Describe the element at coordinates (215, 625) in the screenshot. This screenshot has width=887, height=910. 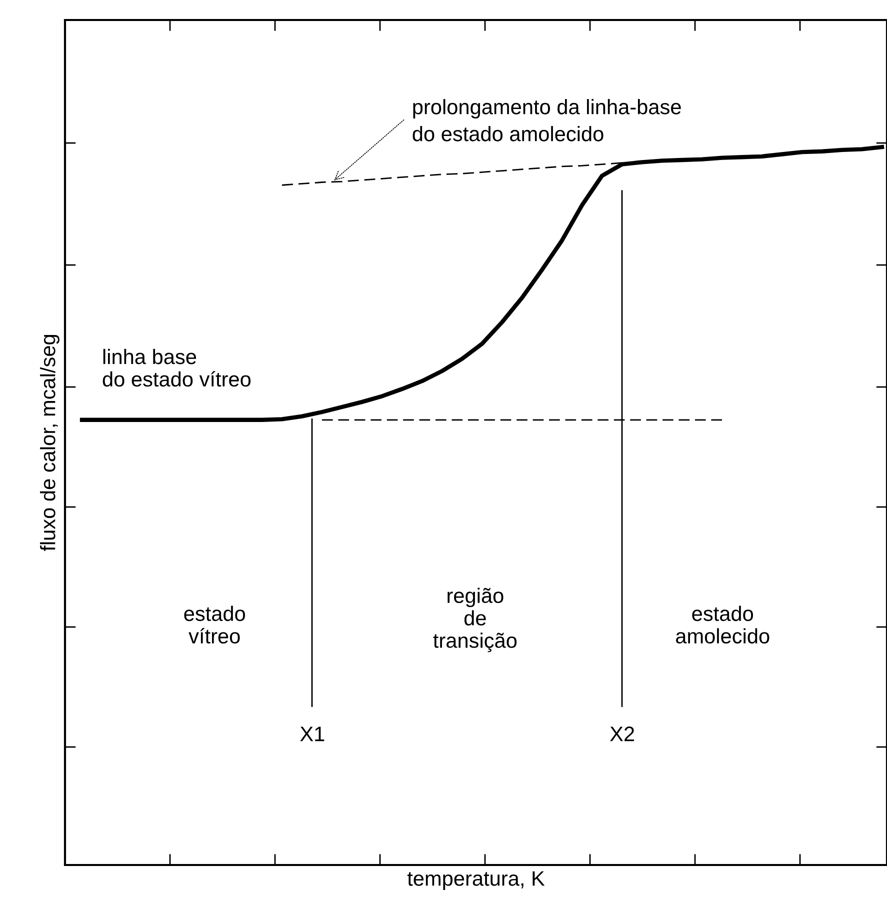
I see `annotation: estado vítreo` at that location.